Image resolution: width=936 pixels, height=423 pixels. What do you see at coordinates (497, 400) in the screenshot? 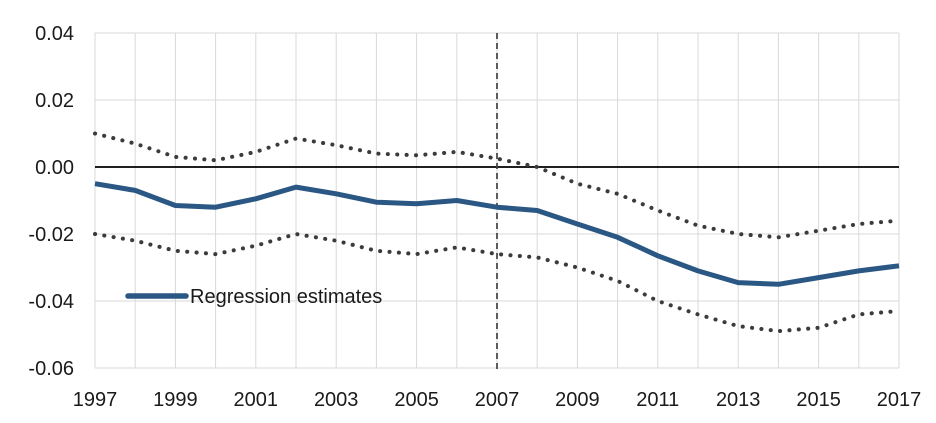
I see `x-axis-tick-label: 2007` at bounding box center [497, 400].